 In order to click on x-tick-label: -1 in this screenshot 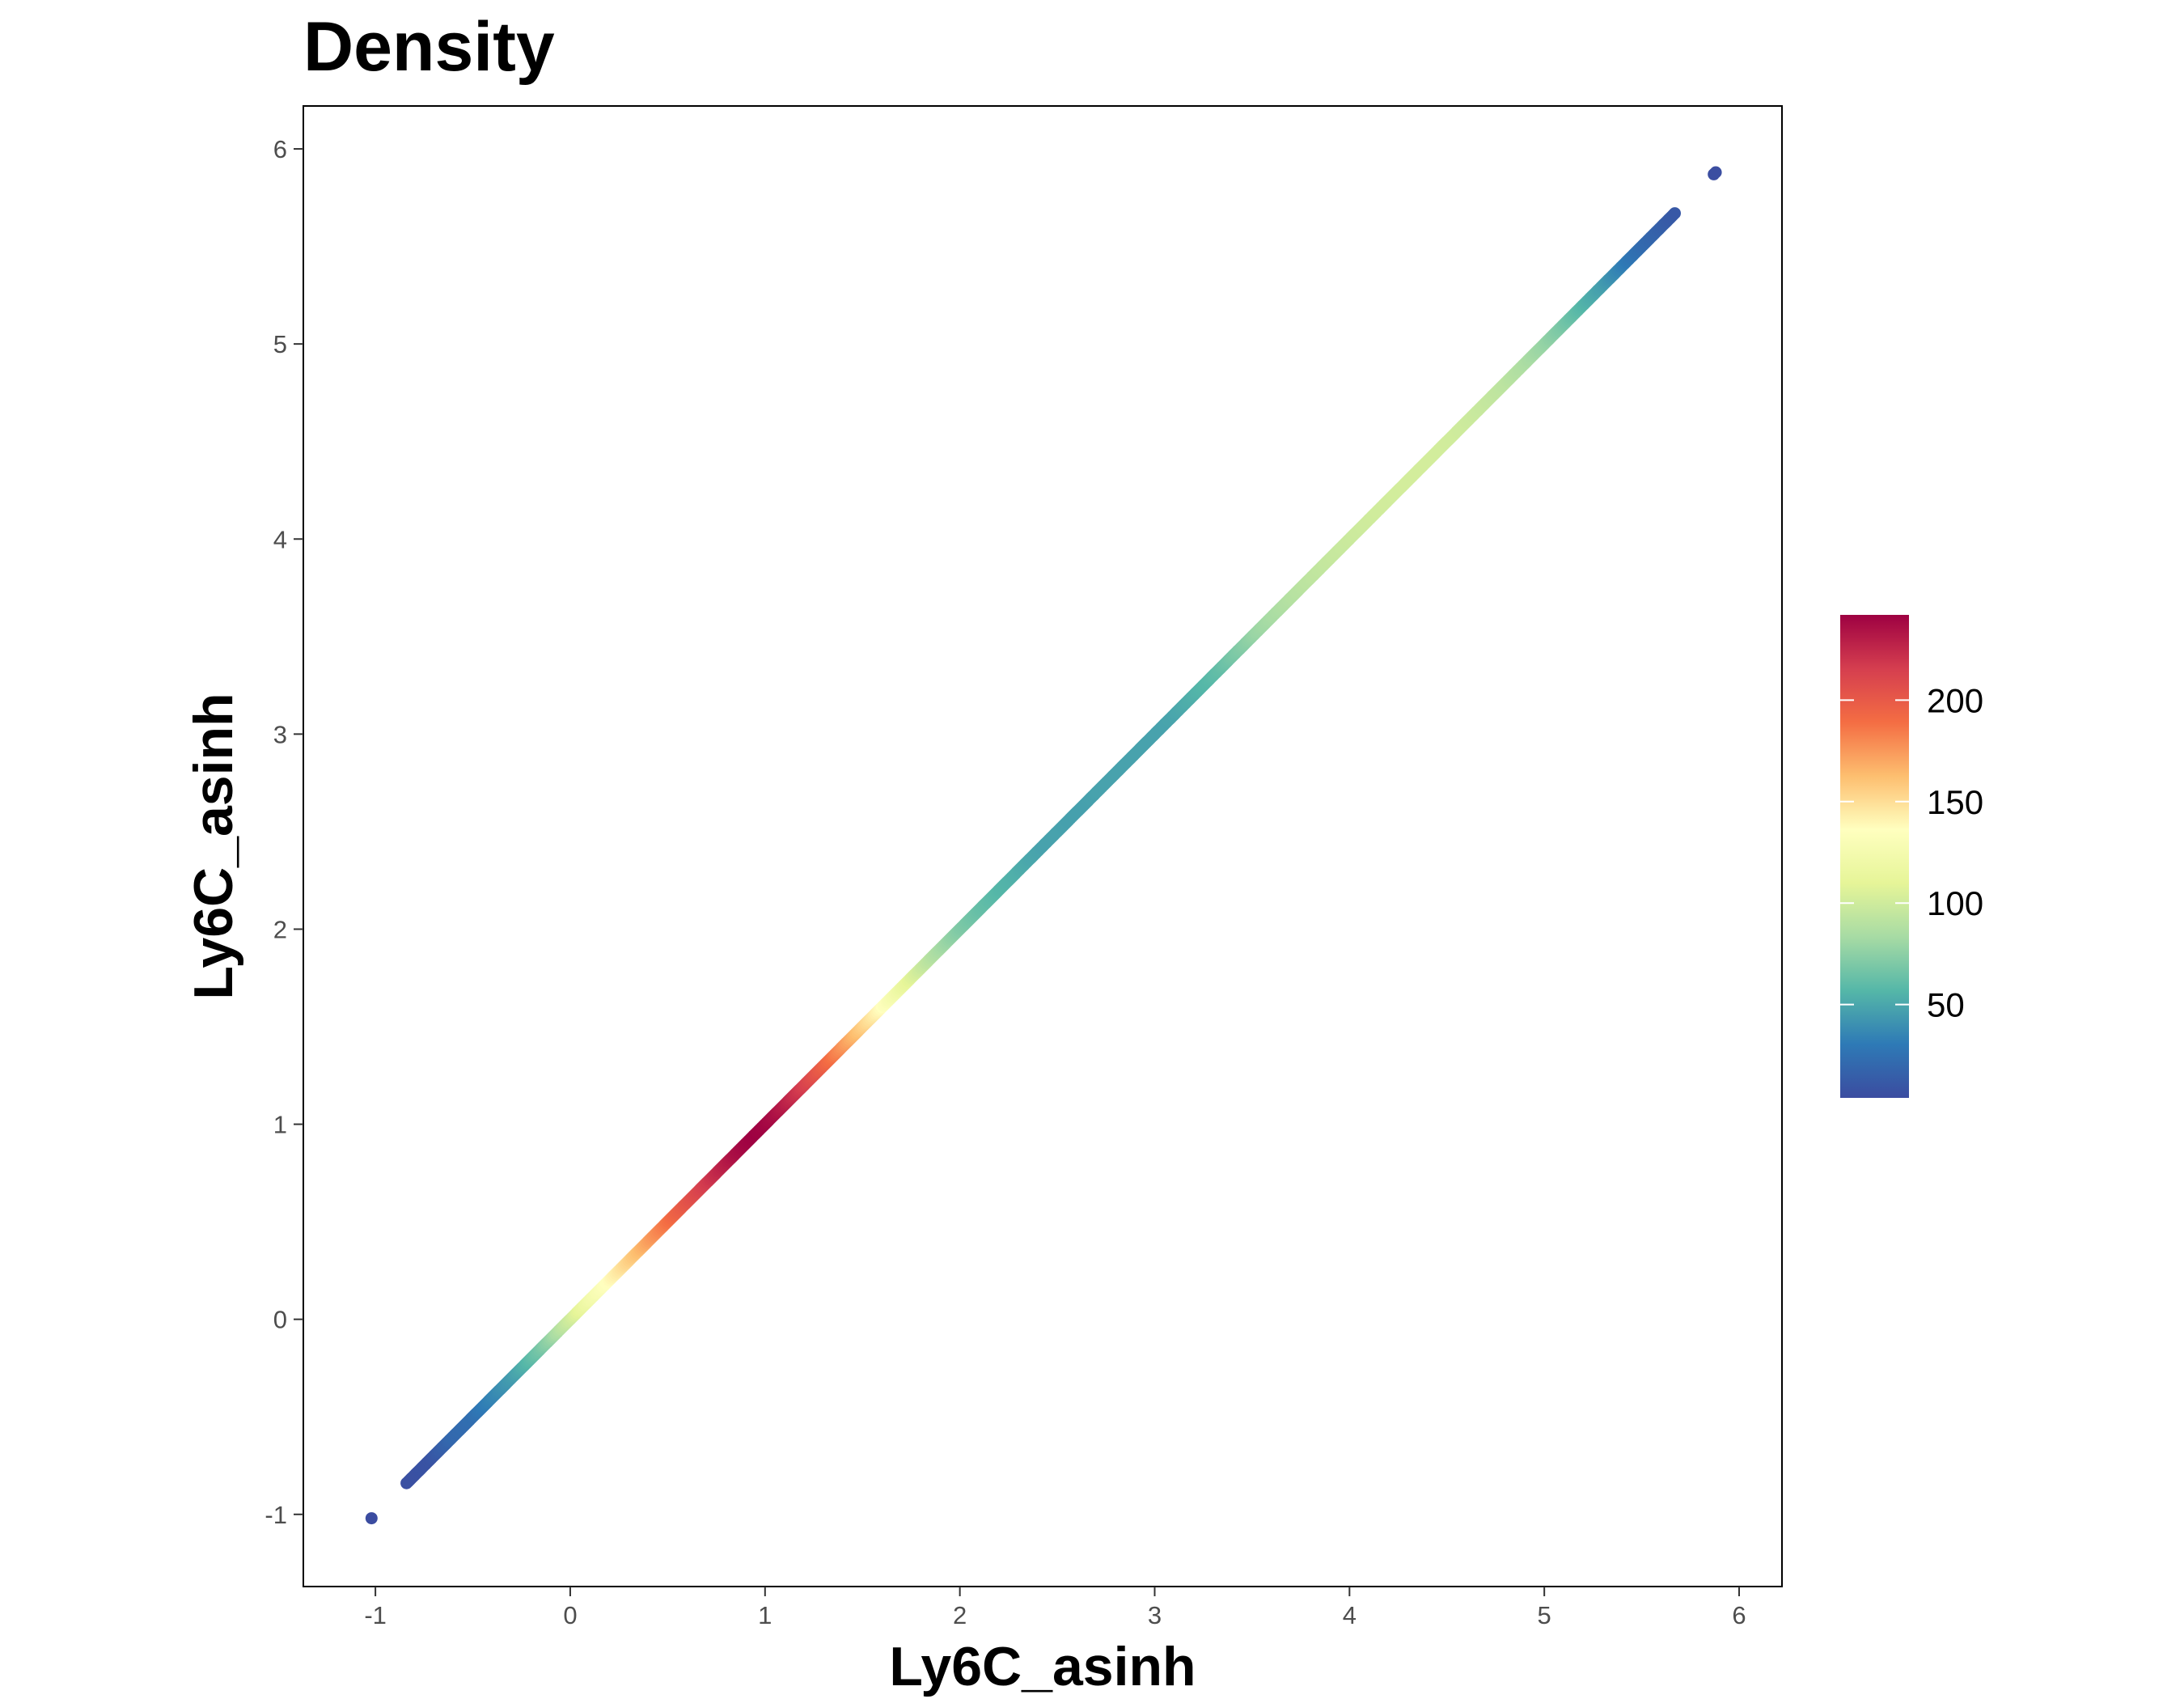, I will do `click(375, 1615)`.